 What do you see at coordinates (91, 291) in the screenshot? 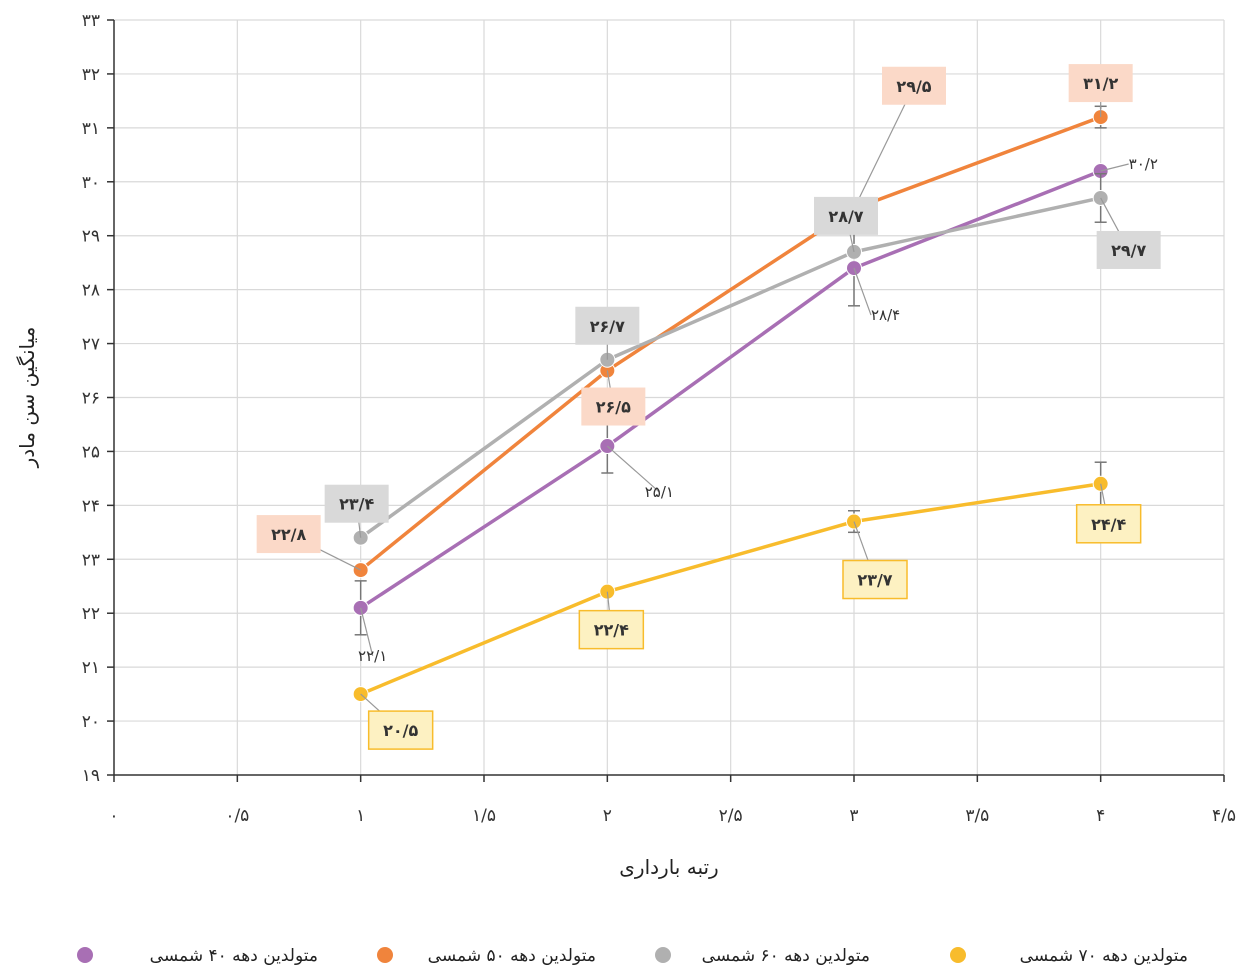
I see `y-tick-label: ۲۸` at bounding box center [91, 291].